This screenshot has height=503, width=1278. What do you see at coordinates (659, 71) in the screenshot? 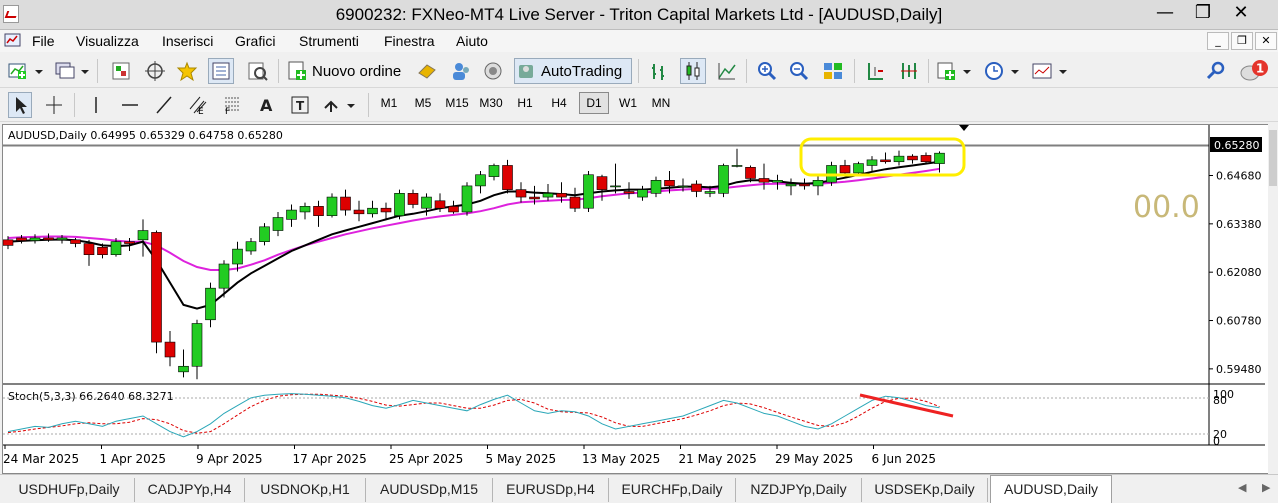
I see `bar-chart-icon` at bounding box center [659, 71].